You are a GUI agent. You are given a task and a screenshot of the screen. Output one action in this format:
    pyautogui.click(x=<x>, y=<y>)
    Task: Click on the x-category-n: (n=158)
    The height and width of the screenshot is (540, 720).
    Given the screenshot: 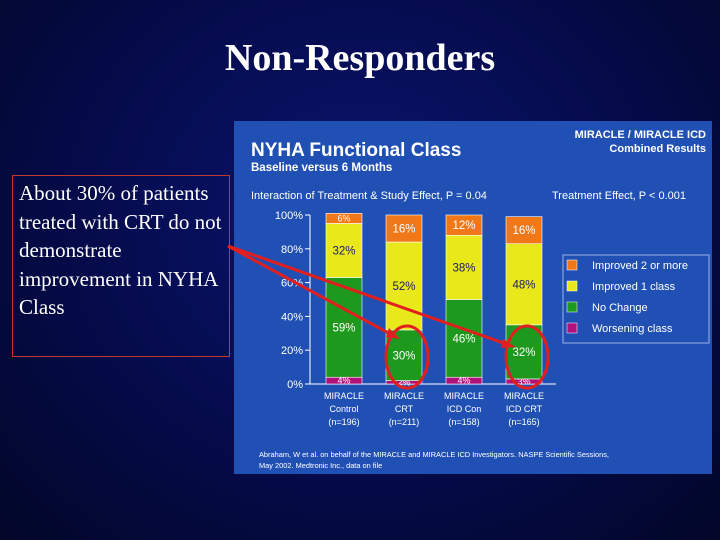 What is the action you would take?
    pyautogui.click(x=463, y=422)
    